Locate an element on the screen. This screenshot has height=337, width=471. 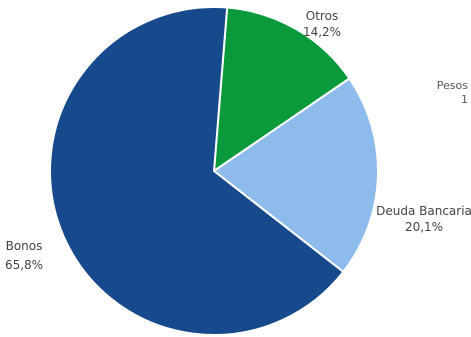
label-deuda-value: 20,1% is located at coordinates (424, 227).